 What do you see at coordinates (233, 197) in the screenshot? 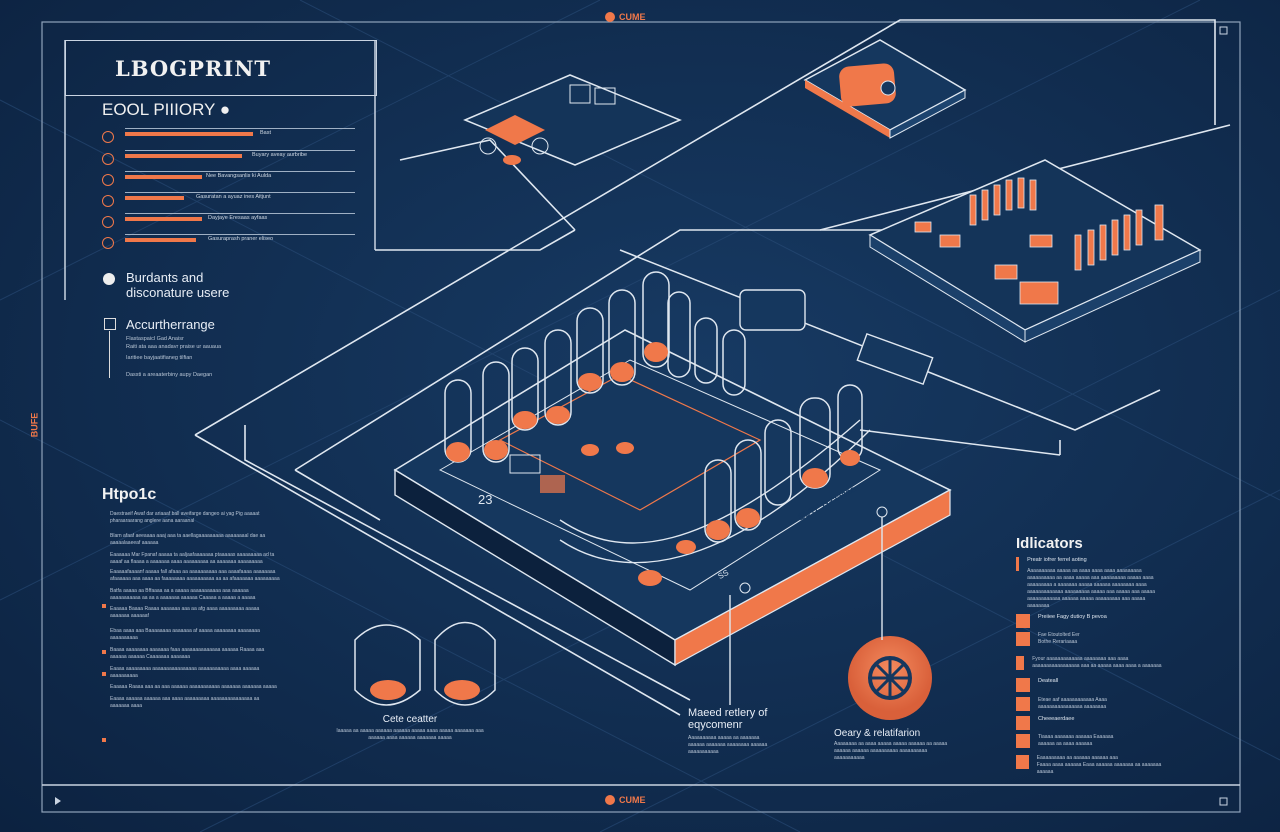
I see `row-label: Gasuratan a ayuaz ines Aitjunt` at bounding box center [233, 197].